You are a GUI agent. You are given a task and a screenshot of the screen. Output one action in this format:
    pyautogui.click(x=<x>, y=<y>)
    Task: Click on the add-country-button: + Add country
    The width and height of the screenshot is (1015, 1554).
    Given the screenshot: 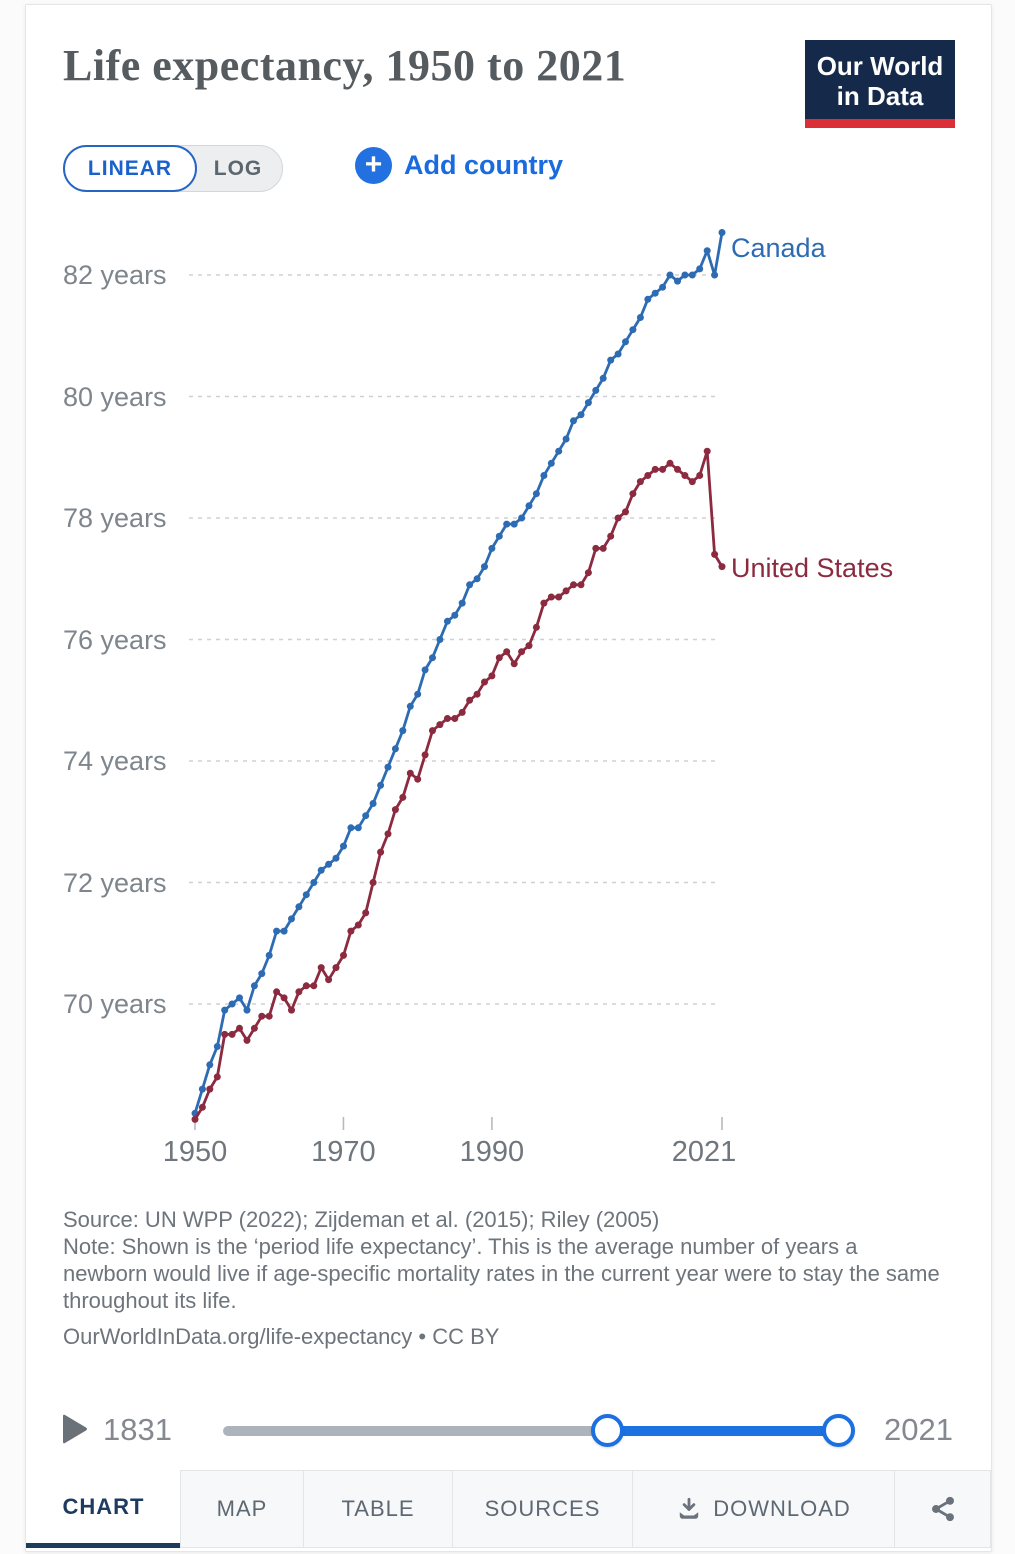 What is the action you would take?
    pyautogui.click(x=459, y=165)
    